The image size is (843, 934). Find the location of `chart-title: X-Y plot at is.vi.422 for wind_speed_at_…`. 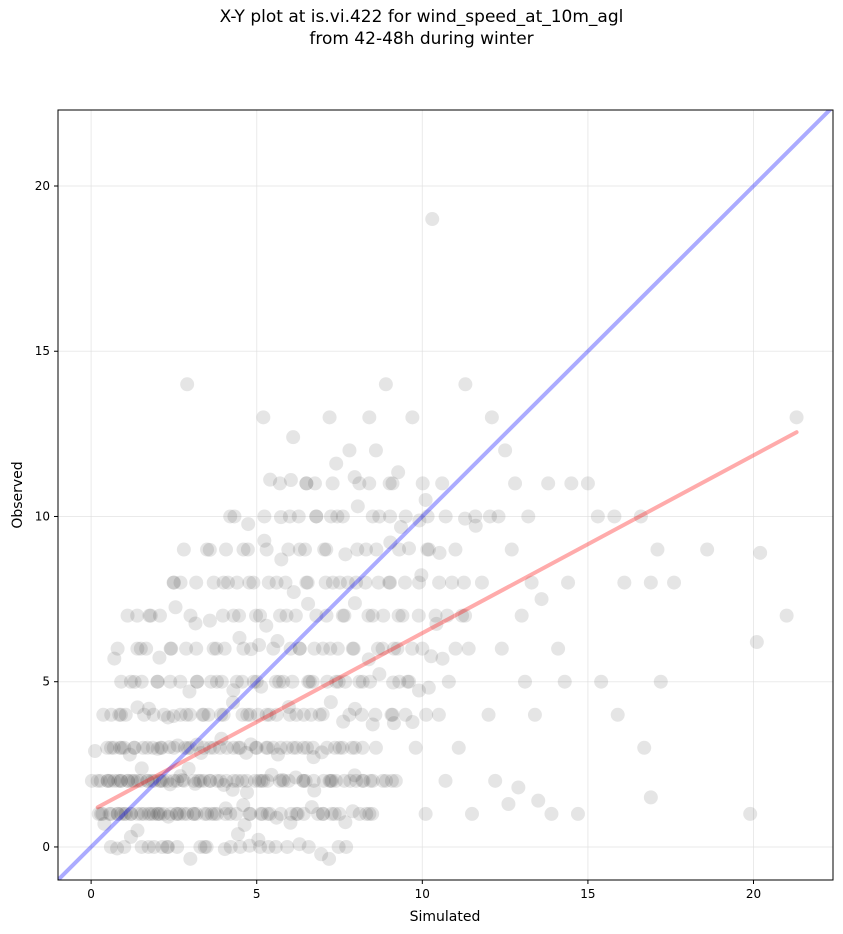

chart-title: X-Y plot at is.vi.422 for wind_speed_at_… is located at coordinates (421, 17).